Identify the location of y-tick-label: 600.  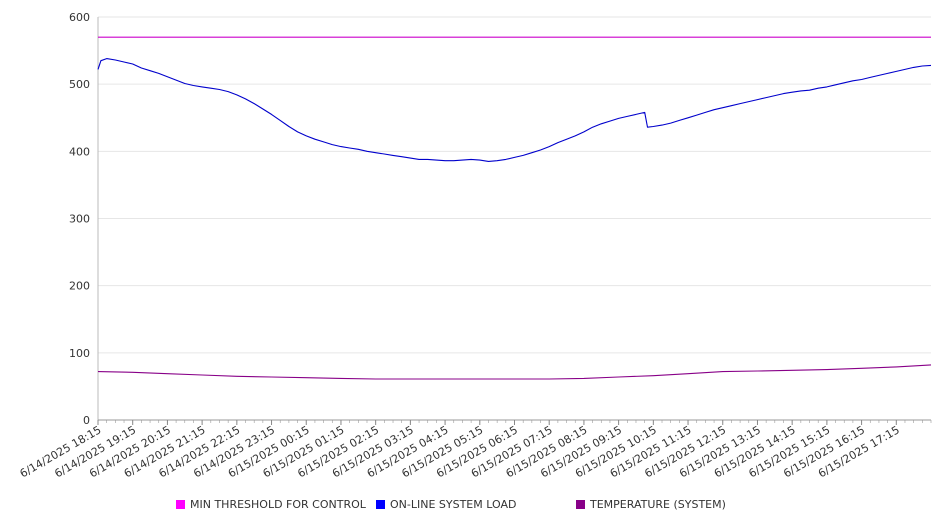
(79, 17).